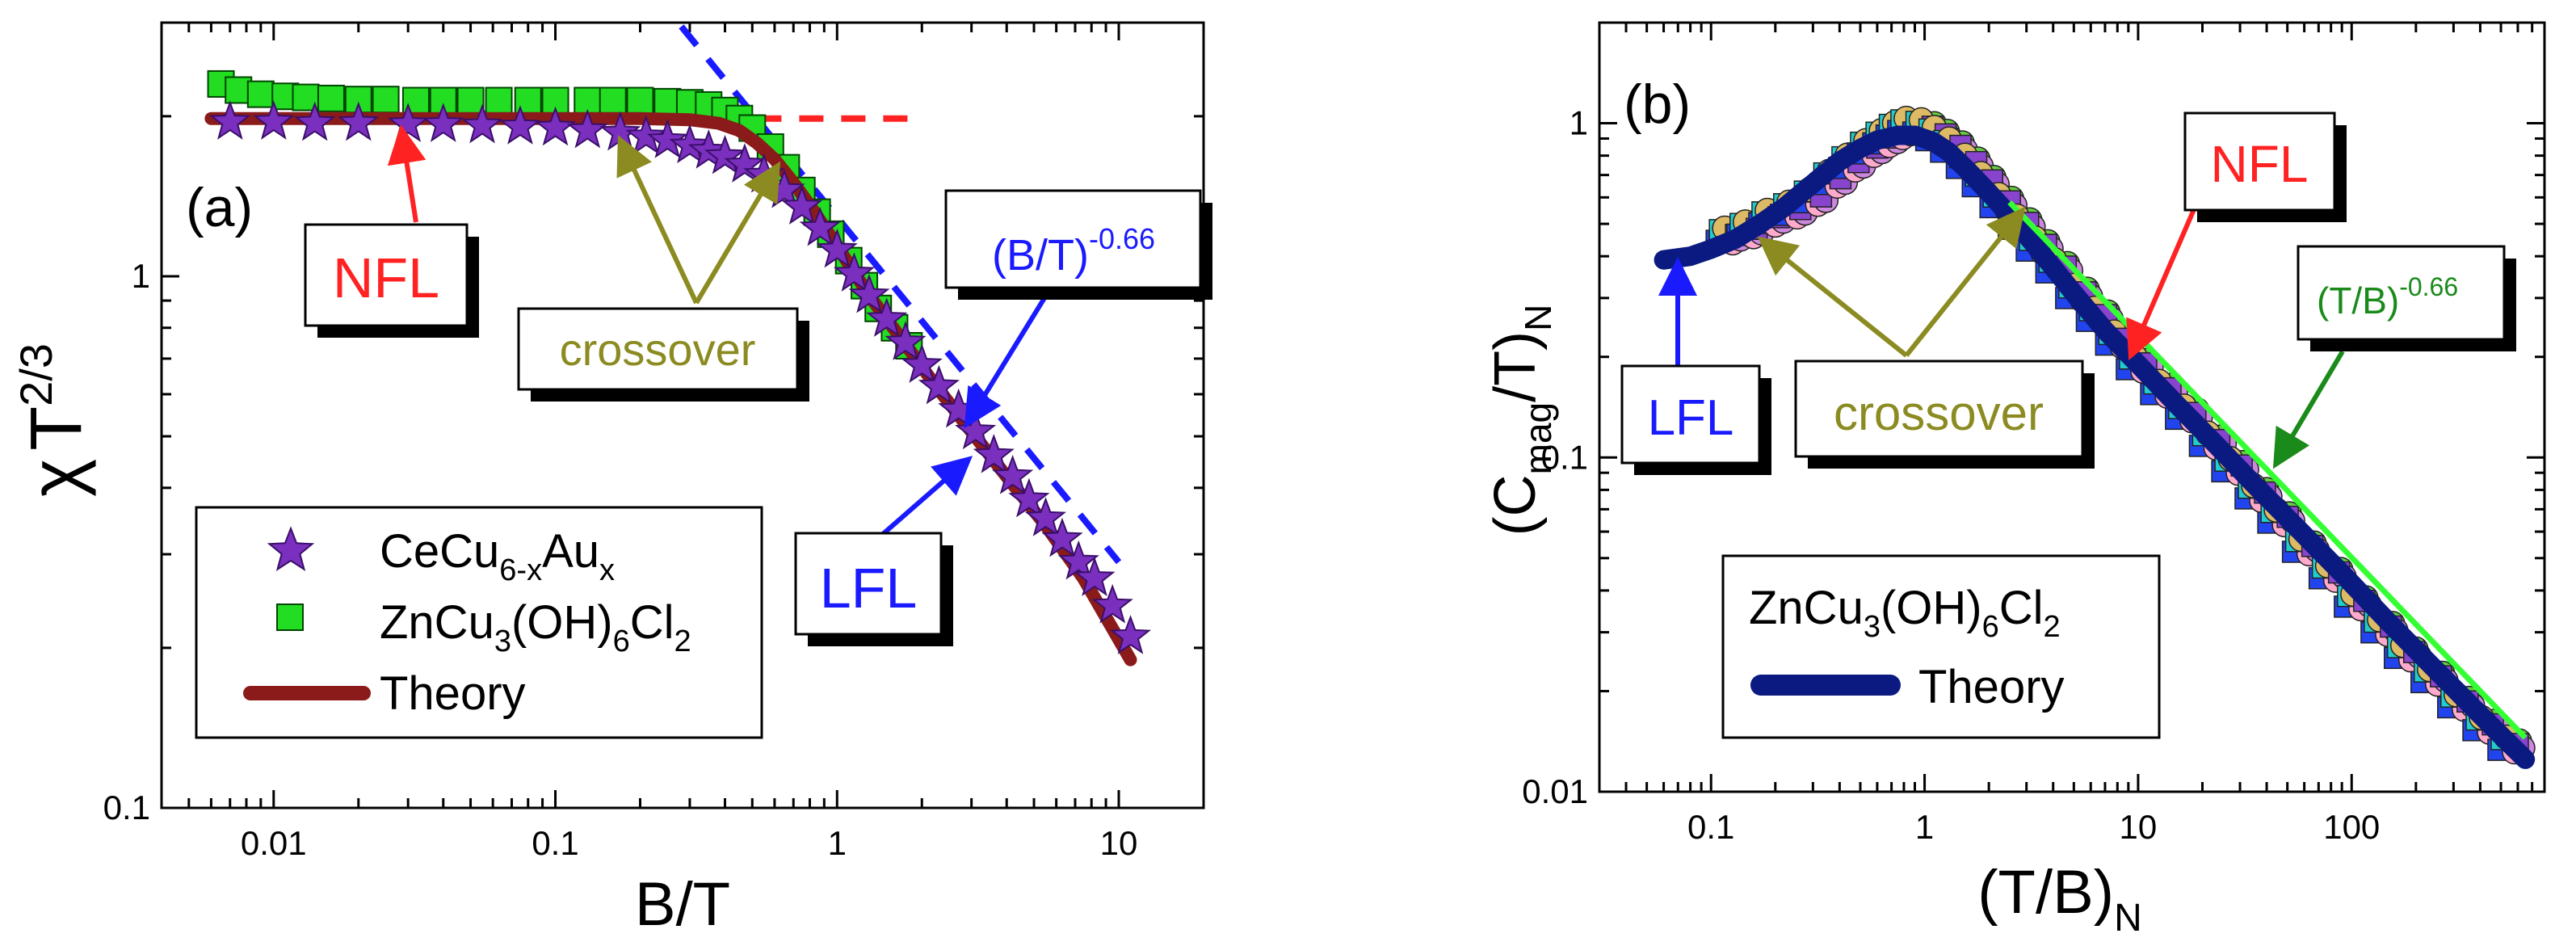 The width and height of the screenshot is (2576, 942). What do you see at coordinates (1122, 238) in the screenshot?
I see `a-power-exp: -0.66` at bounding box center [1122, 238].